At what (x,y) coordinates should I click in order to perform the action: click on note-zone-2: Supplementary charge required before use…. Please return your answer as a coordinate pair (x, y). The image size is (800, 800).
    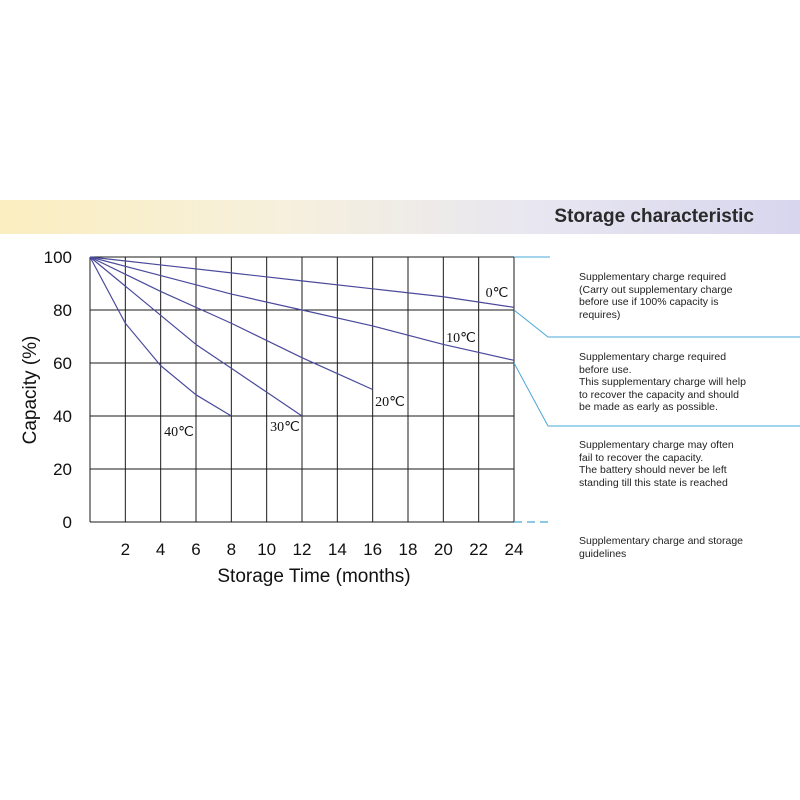
    Looking at the image, I should click on (662, 382).